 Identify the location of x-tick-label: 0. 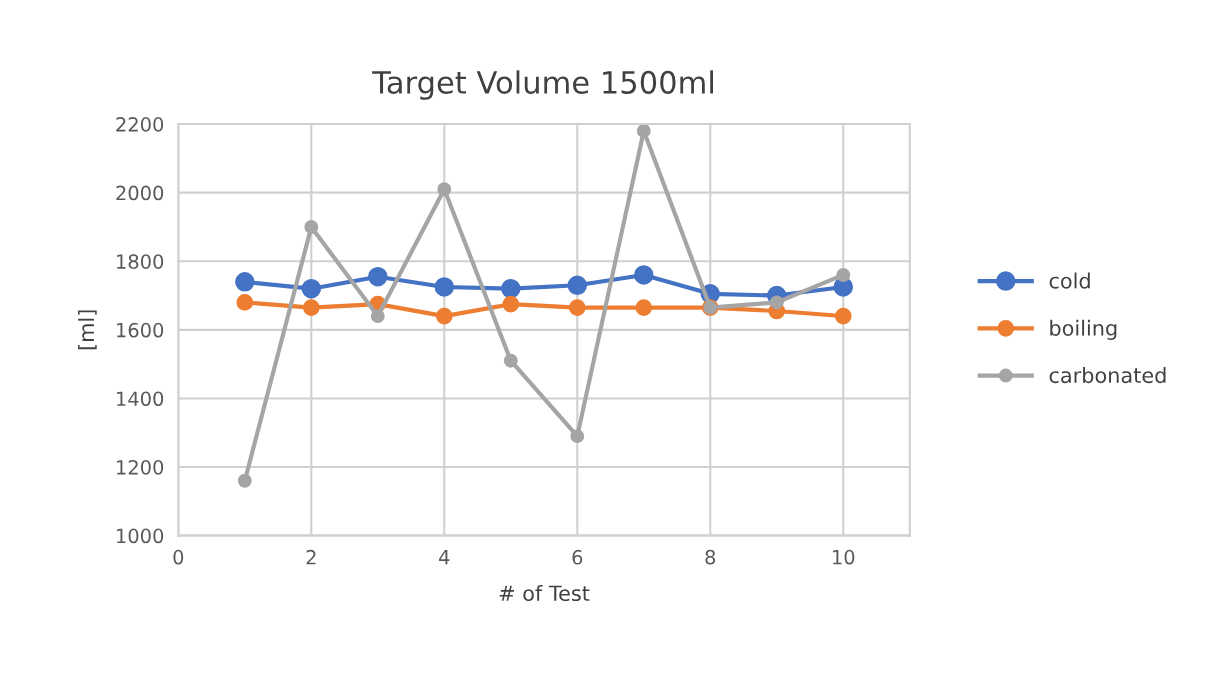
(178, 557).